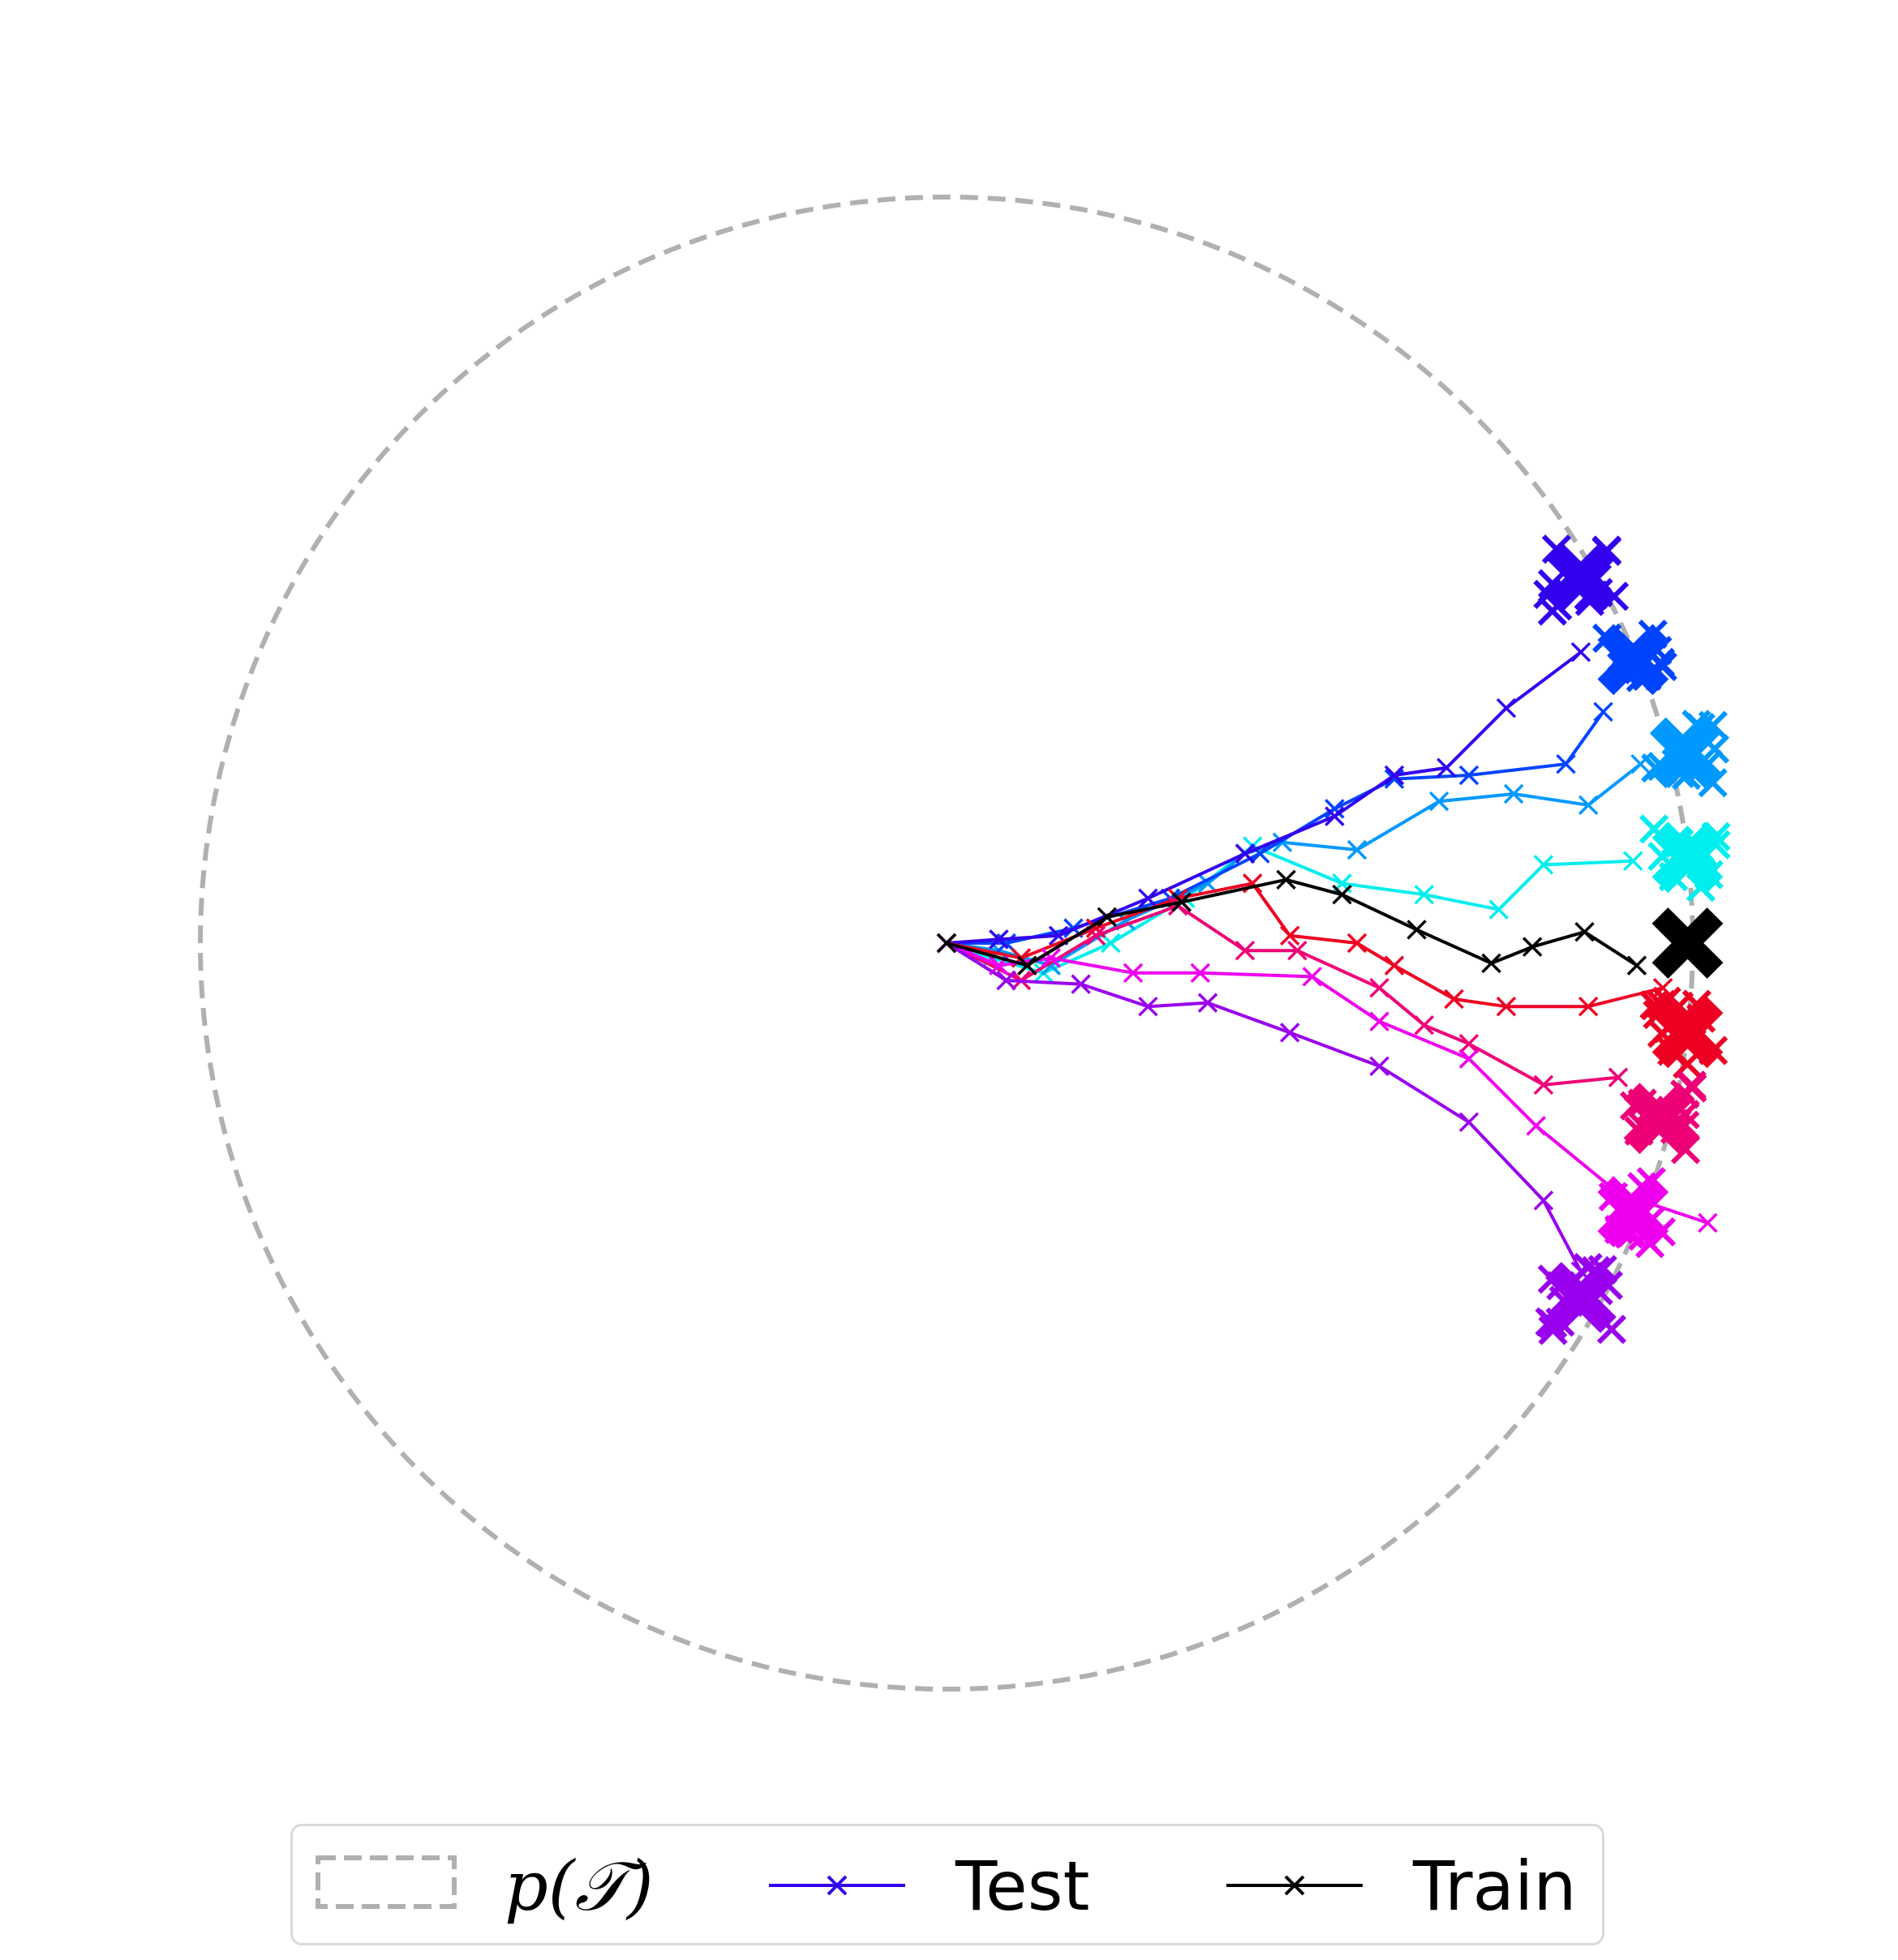  What do you see at coordinates (1495, 1886) in the screenshot?
I see `legend-train-label: Train` at bounding box center [1495, 1886].